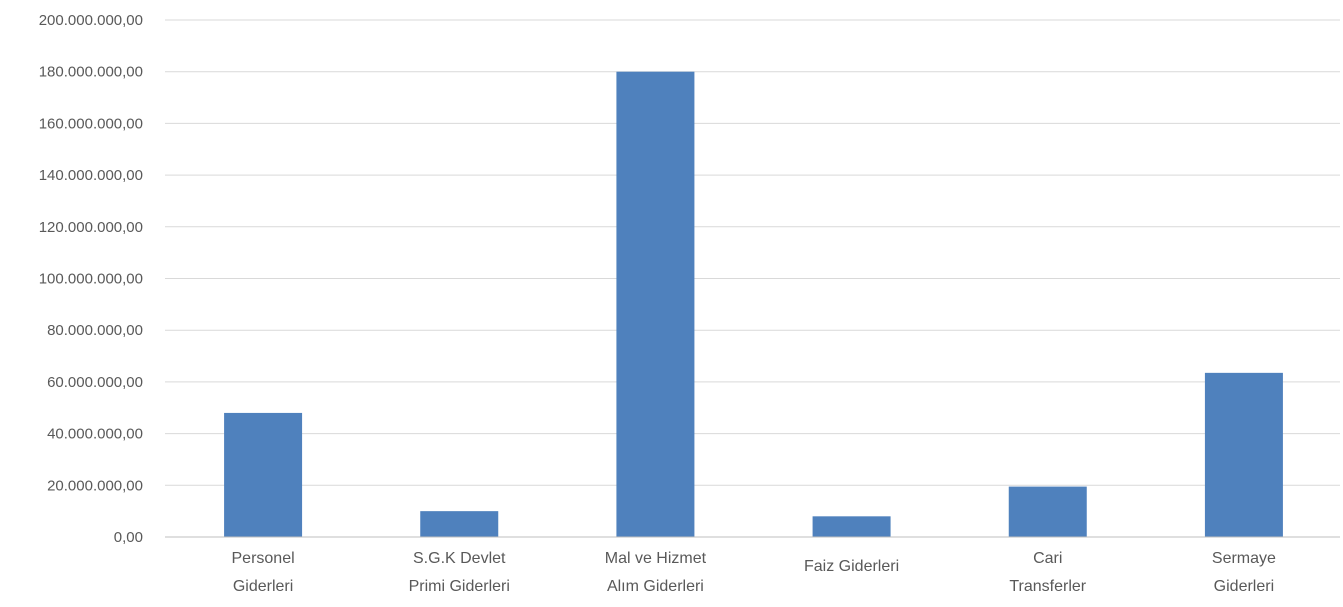 This screenshot has width=1343, height=607. I want to click on y-tick-label: 200.000.000,00, so click(91, 20).